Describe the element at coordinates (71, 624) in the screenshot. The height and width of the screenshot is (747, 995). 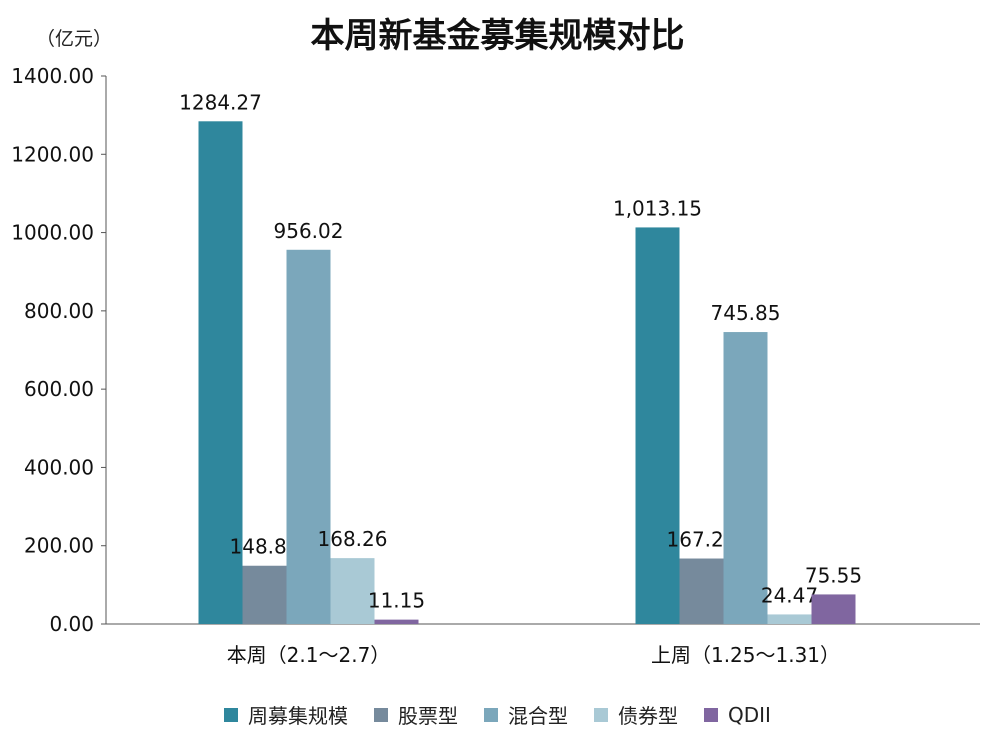
I see `y-tick-label: 0.00` at that location.